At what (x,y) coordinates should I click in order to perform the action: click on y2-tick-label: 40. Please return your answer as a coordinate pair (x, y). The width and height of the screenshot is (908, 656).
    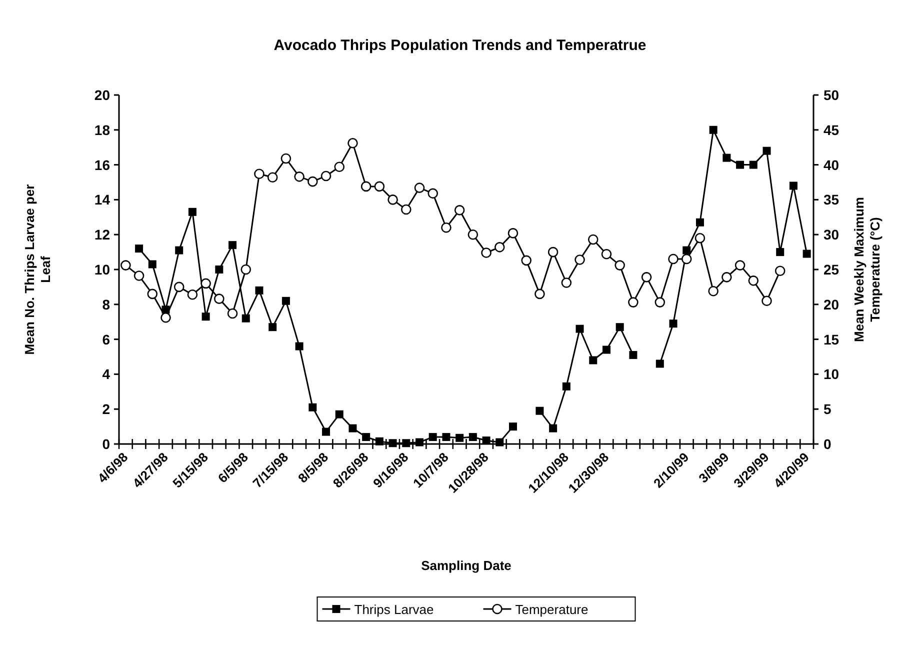
    Looking at the image, I should click on (832, 164).